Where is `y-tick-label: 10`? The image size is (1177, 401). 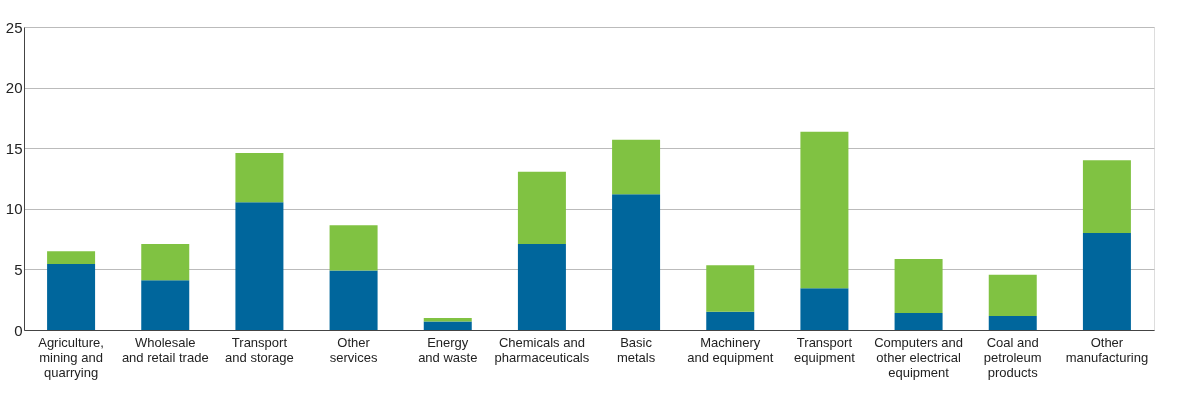
y-tick-label: 10 is located at coordinates (14, 209).